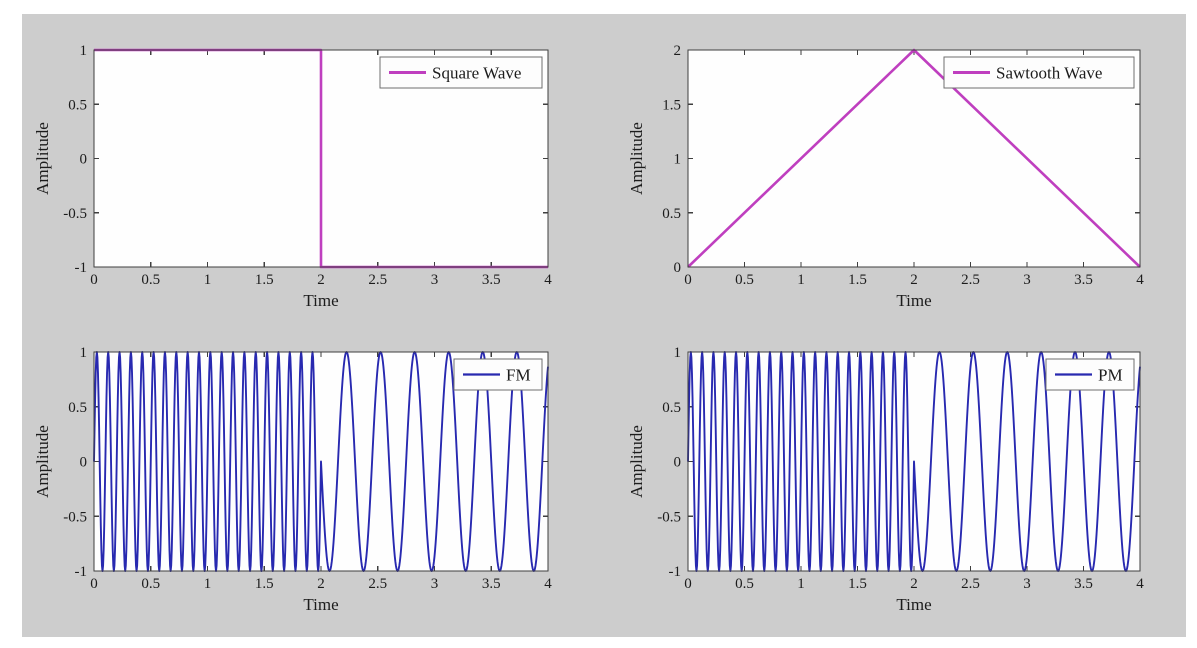  What do you see at coordinates (671, 105) in the screenshot?
I see `y-tick-label: 1.5` at bounding box center [671, 105].